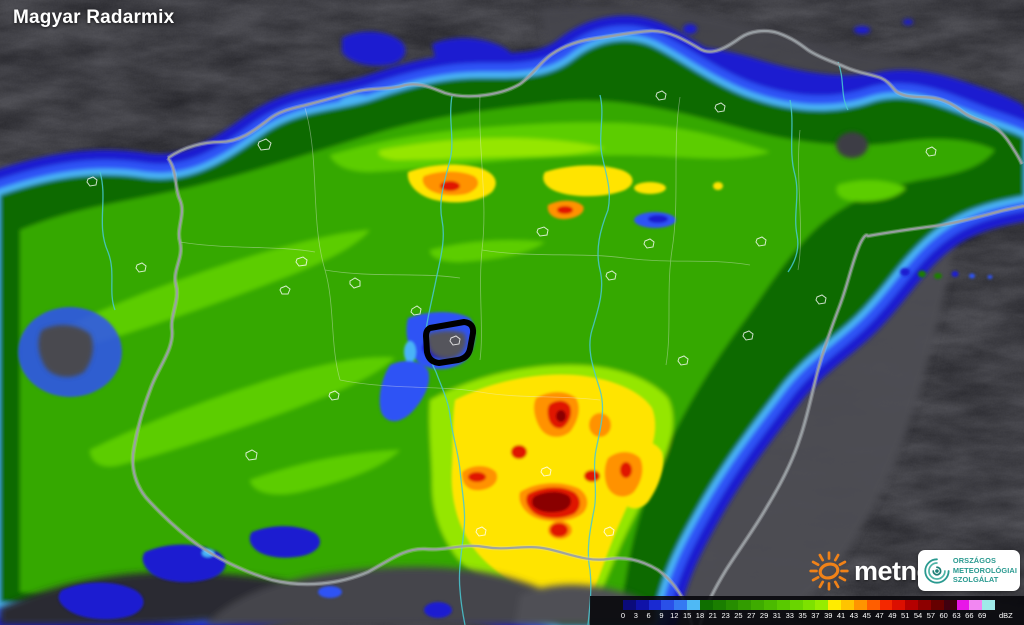  I want to click on omsz-line-1: ORSZÁGOS, so click(974, 561).